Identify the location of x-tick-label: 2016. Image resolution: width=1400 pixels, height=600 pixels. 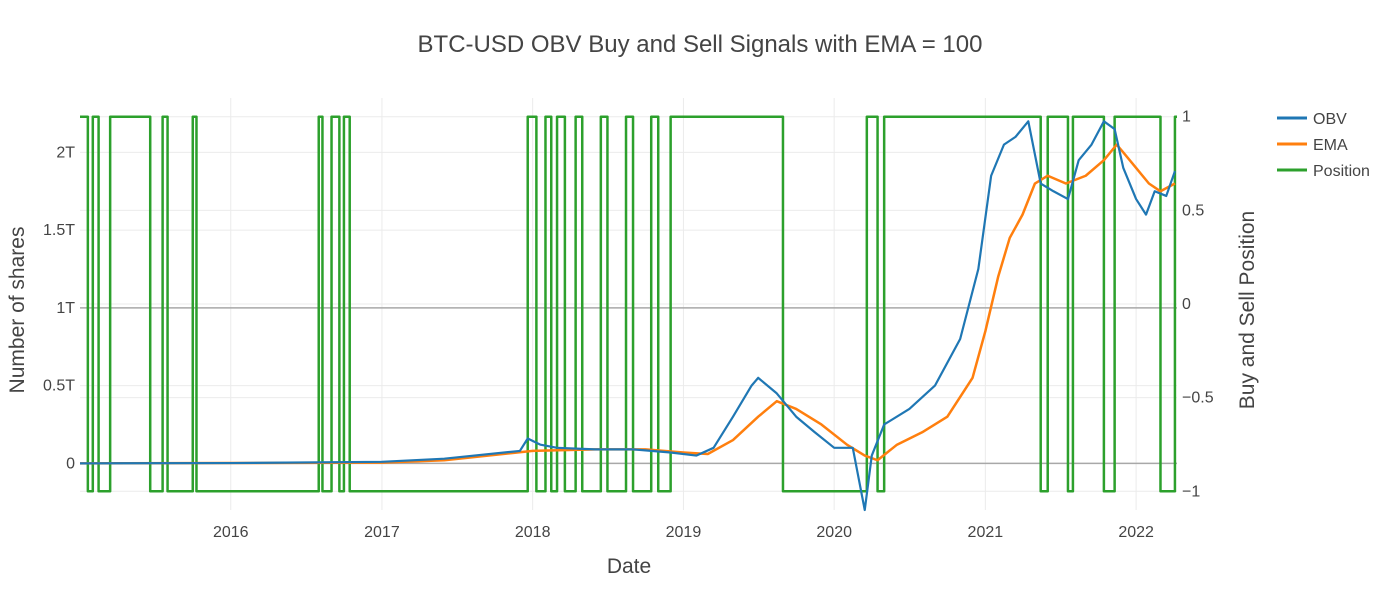
(231, 532).